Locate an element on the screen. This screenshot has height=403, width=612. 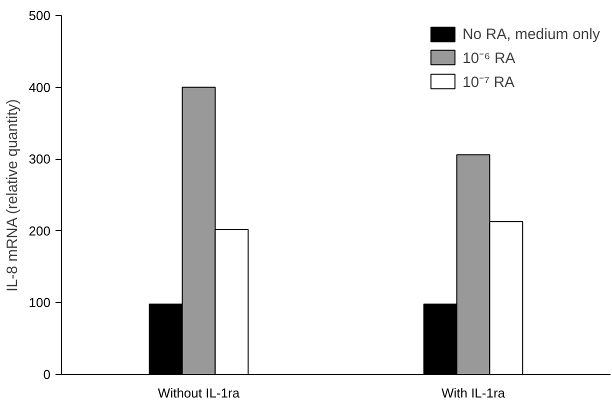
y-tick-label: 100 is located at coordinates (39, 302).